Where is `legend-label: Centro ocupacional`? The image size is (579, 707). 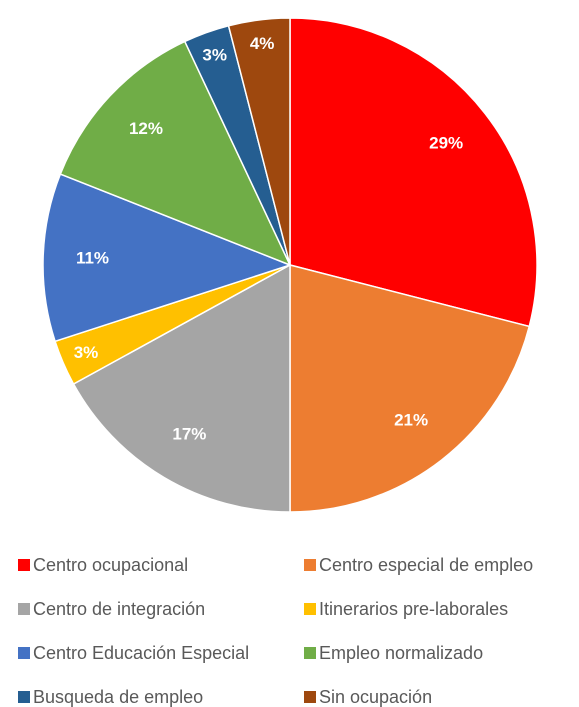
legend-label: Centro ocupacional is located at coordinates (110, 565).